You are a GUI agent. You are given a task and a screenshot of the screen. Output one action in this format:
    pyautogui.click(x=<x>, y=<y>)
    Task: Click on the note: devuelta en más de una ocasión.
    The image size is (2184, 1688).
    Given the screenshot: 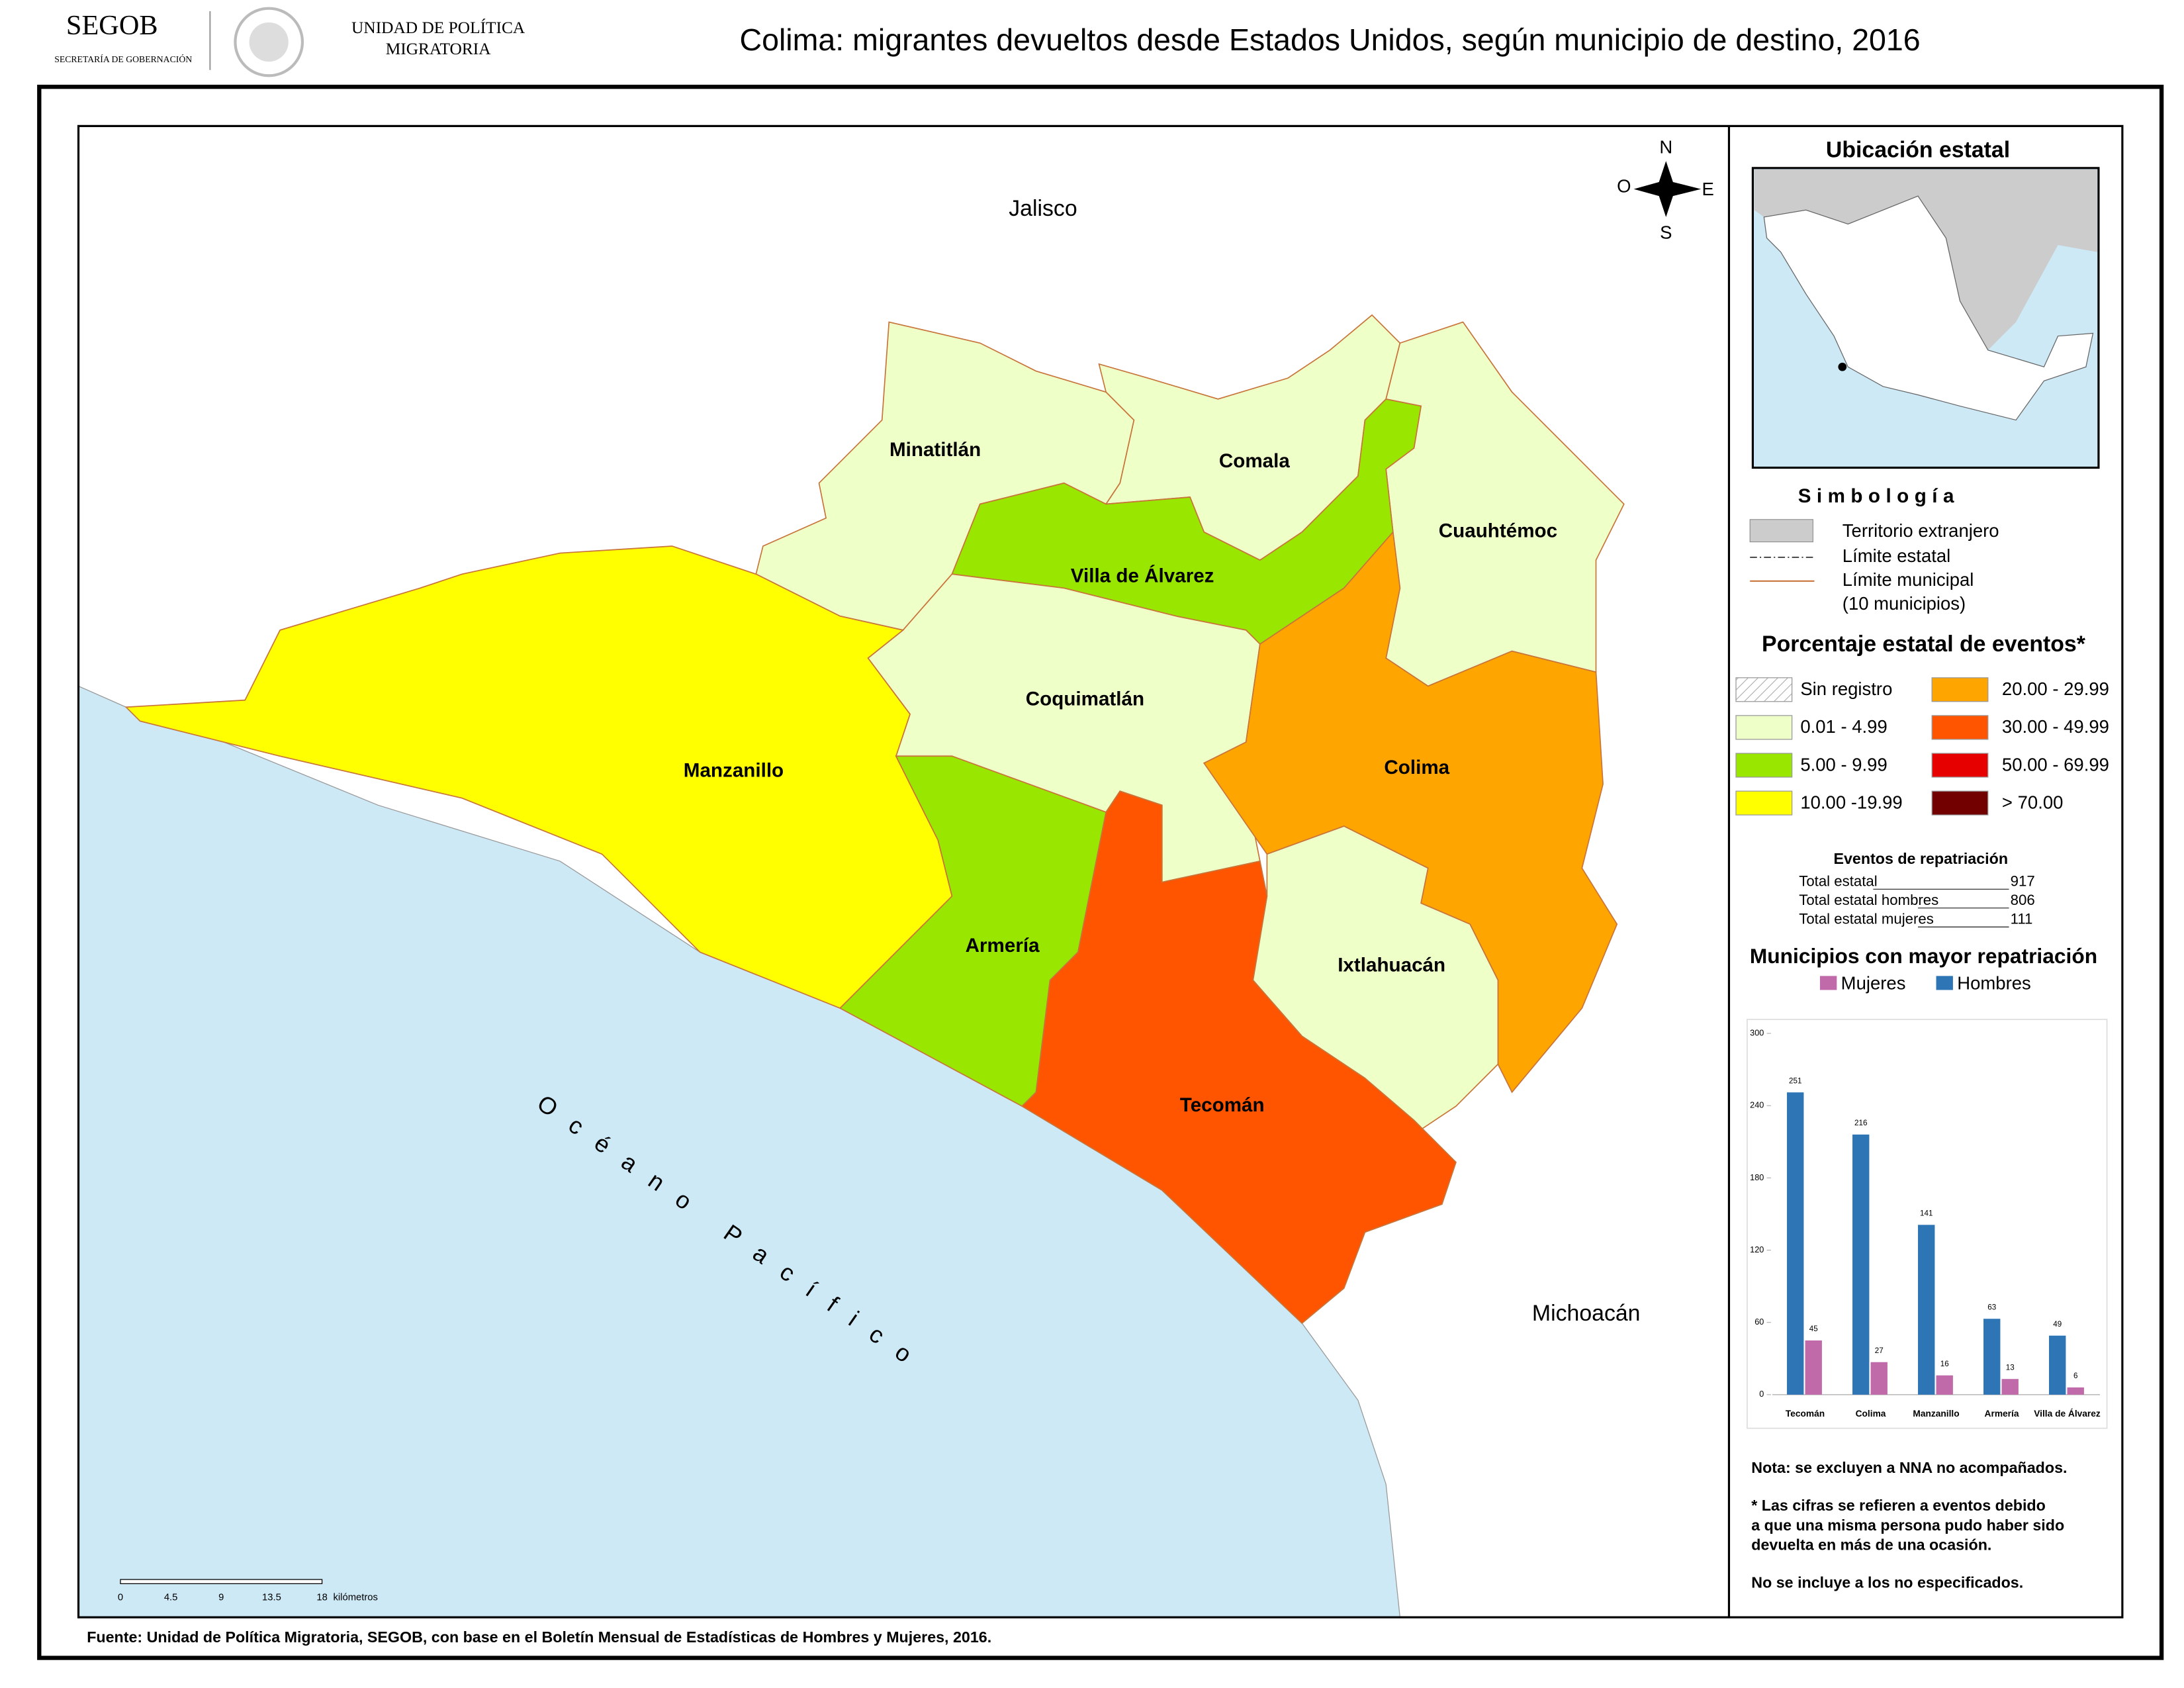 What is the action you would take?
    pyautogui.click(x=1871, y=1544)
    